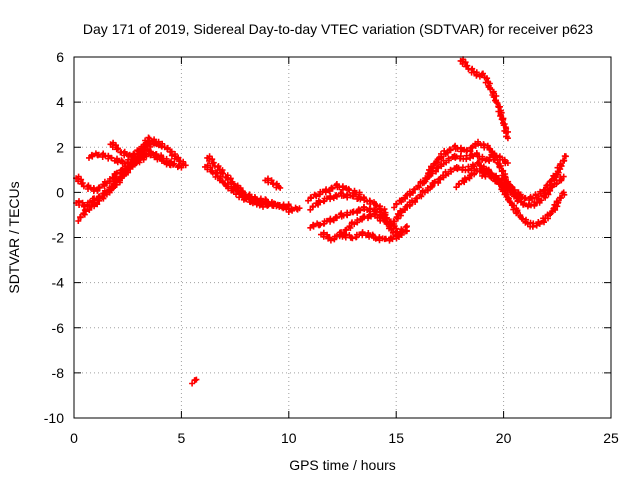  What do you see at coordinates (60, 147) in the screenshot?
I see `y-tick-label: 2` at bounding box center [60, 147].